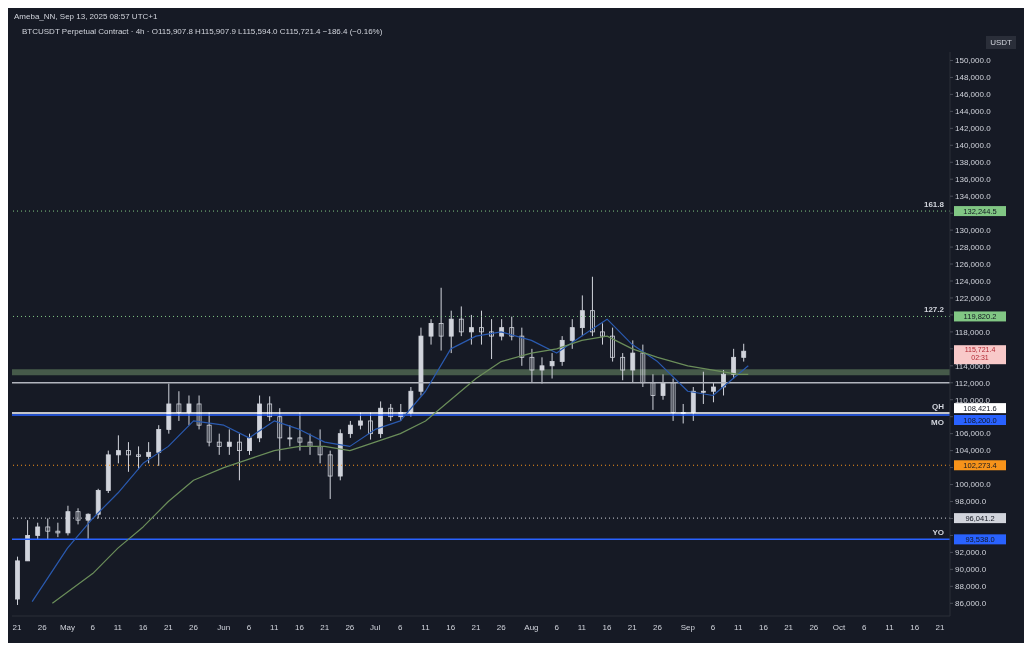 The width and height of the screenshot is (1032, 651). Describe the element at coordinates (971, 604) in the screenshot. I see `y-tick-label: 86,000.0` at that location.